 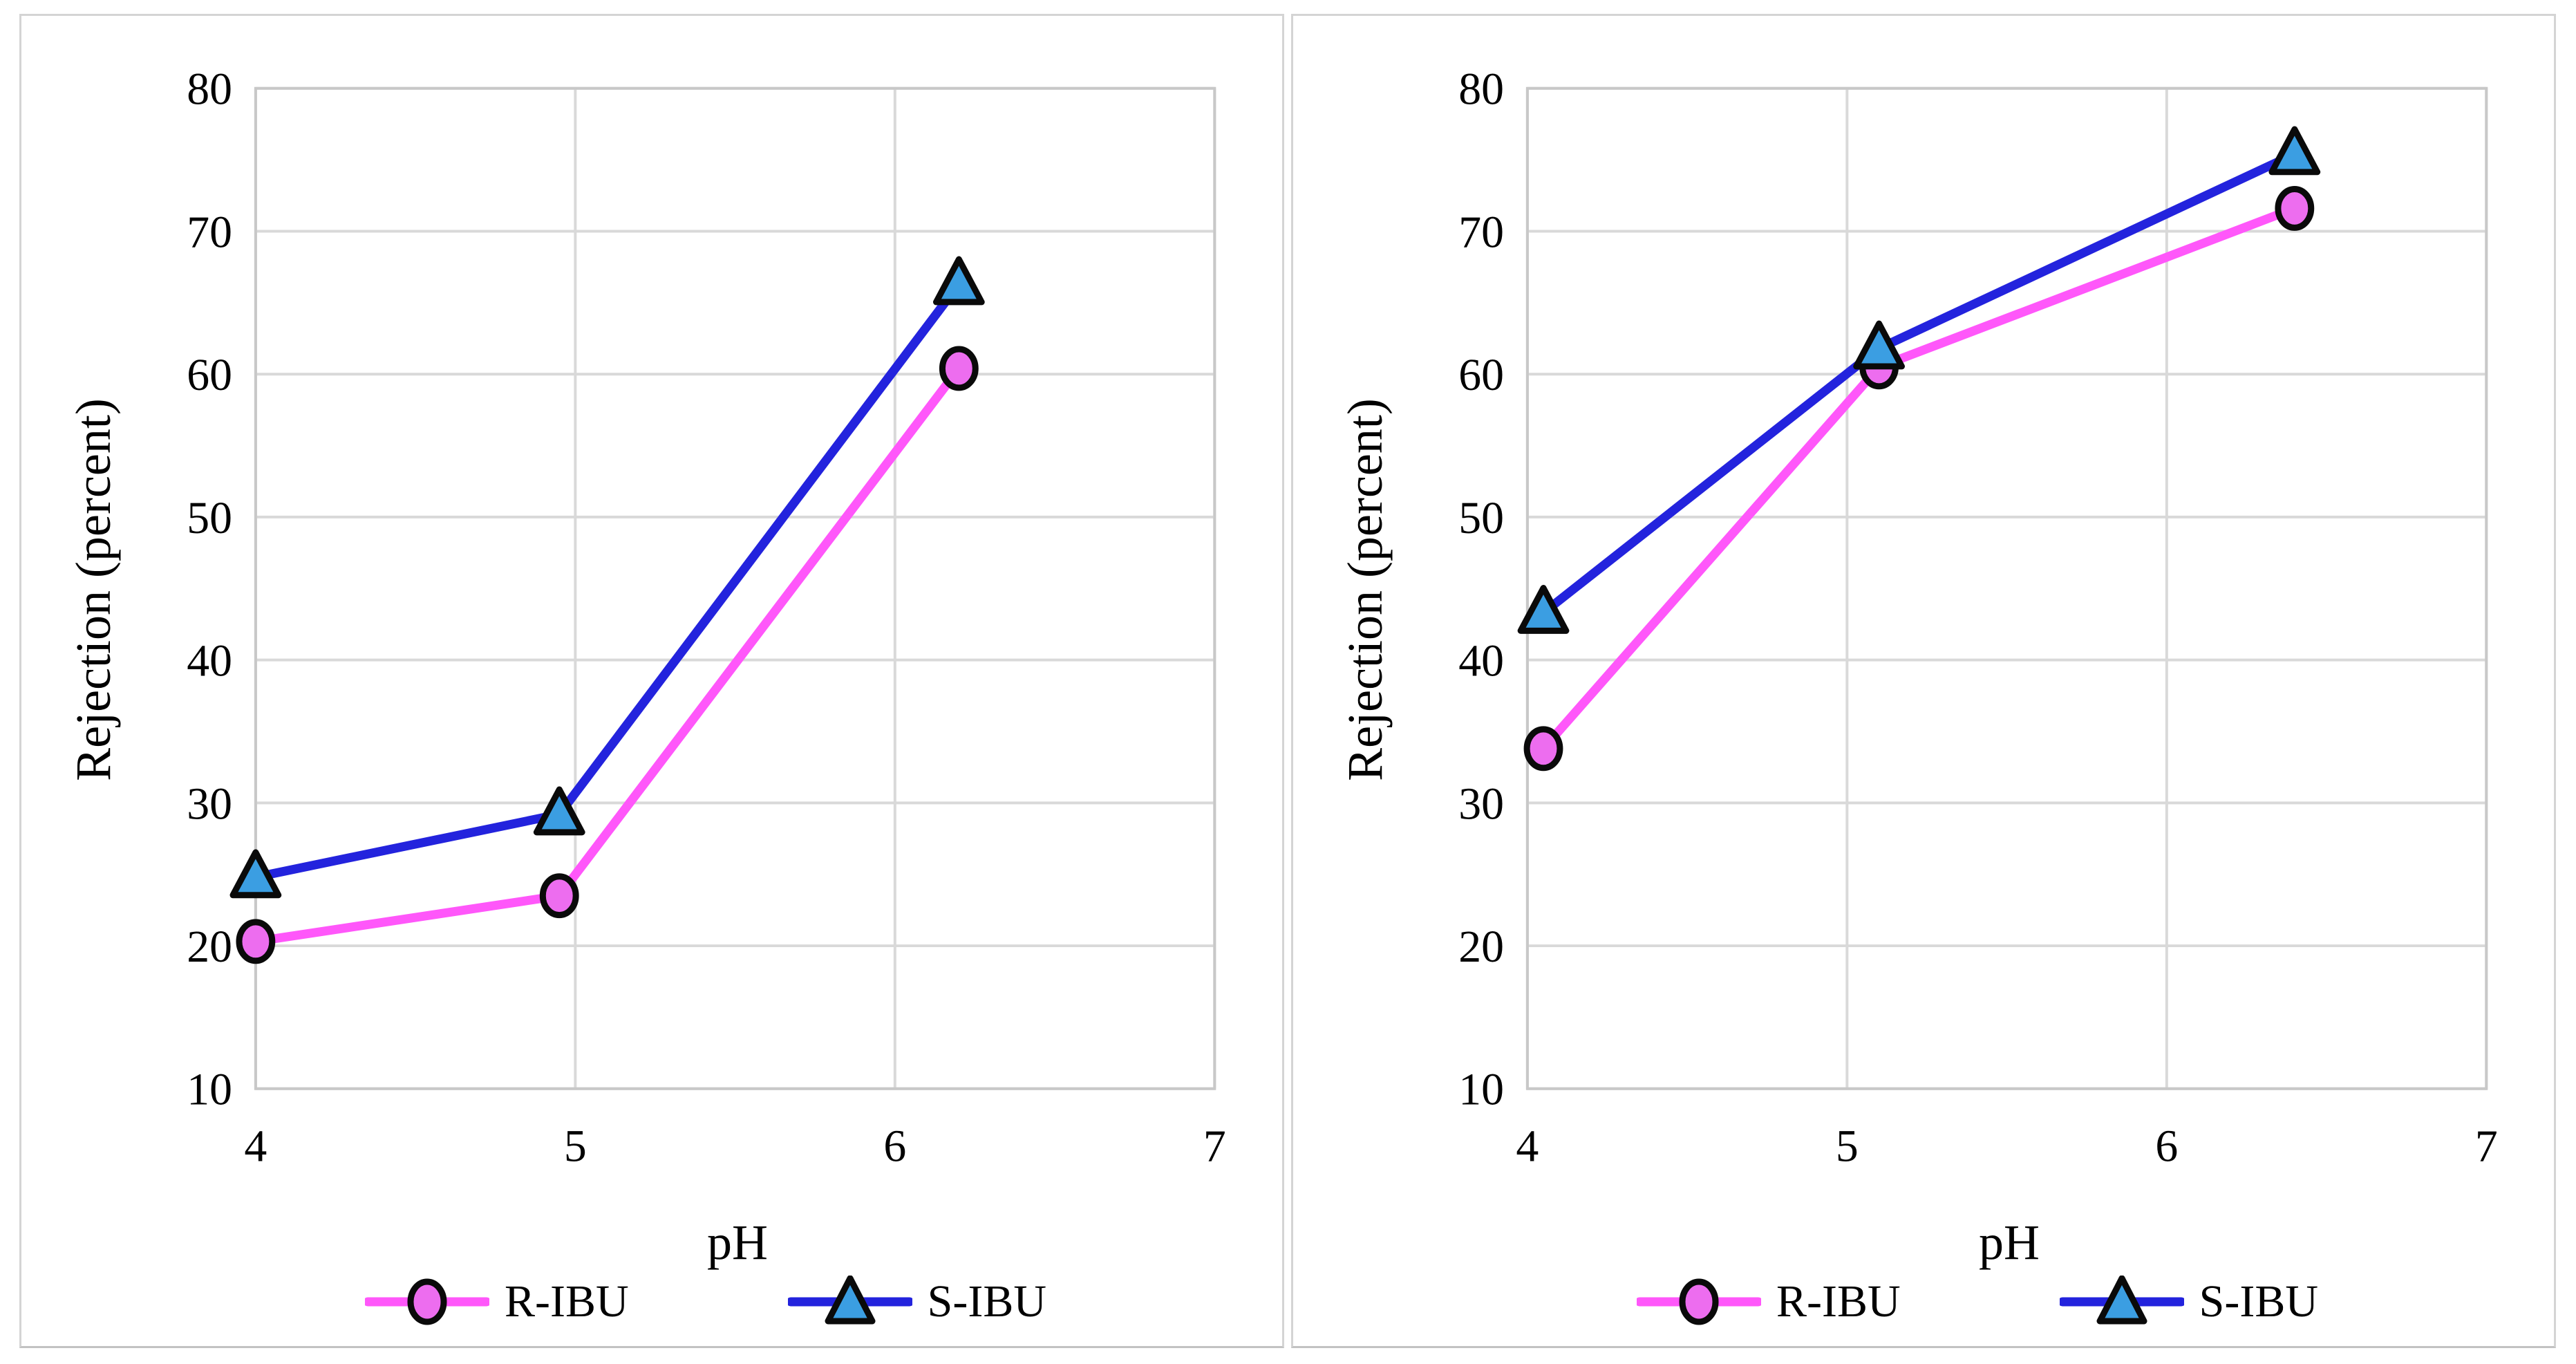 I want to click on series-line-s-ibu, so click(x=1919, y=383).